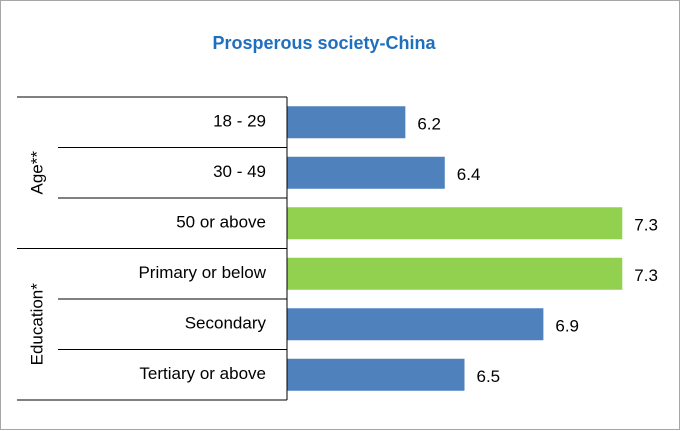 The width and height of the screenshot is (681, 431). Describe the element at coordinates (36, 173) in the screenshot. I see `group-label: Age**` at that location.